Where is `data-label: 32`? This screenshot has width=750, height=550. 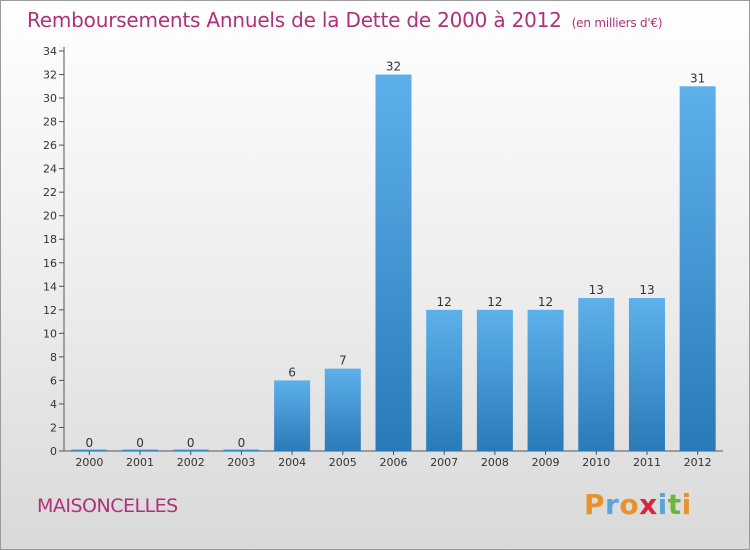 data-label: 32 is located at coordinates (393, 67).